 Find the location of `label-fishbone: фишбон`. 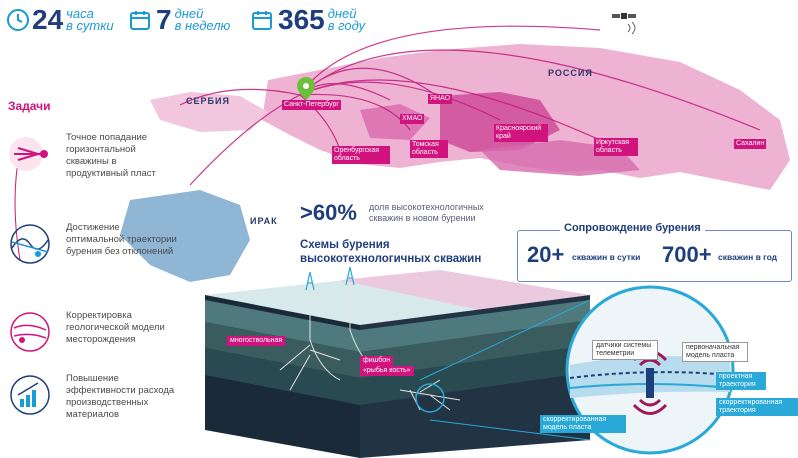

label-fishbone: фишбон is located at coordinates (377, 361).